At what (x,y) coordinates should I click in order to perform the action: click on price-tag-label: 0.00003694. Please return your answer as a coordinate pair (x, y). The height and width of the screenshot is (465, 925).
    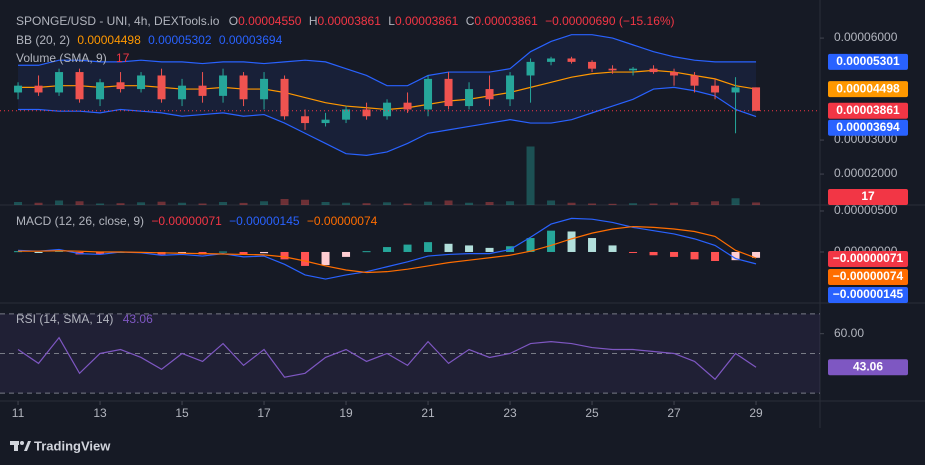
    Looking at the image, I should click on (868, 127).